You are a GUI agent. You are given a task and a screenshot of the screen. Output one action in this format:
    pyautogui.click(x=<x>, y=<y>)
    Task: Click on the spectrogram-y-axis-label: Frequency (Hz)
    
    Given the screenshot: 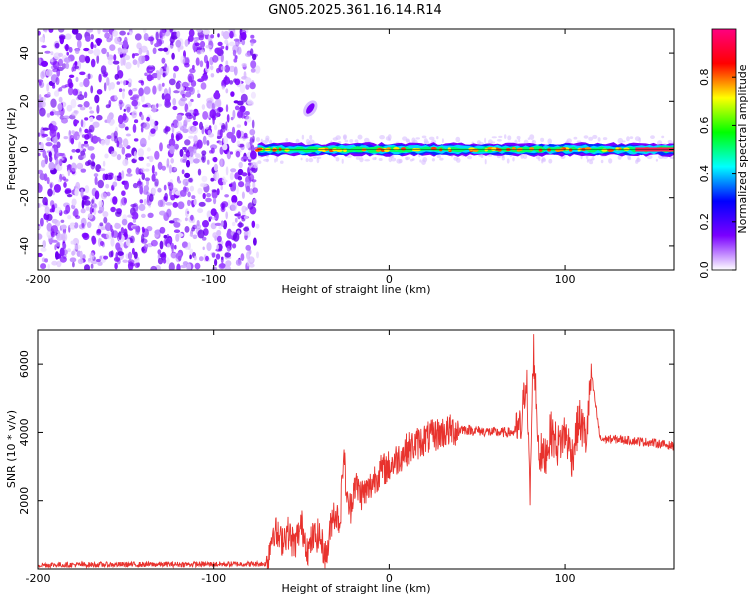 What is the action you would take?
    pyautogui.click(x=11, y=149)
    